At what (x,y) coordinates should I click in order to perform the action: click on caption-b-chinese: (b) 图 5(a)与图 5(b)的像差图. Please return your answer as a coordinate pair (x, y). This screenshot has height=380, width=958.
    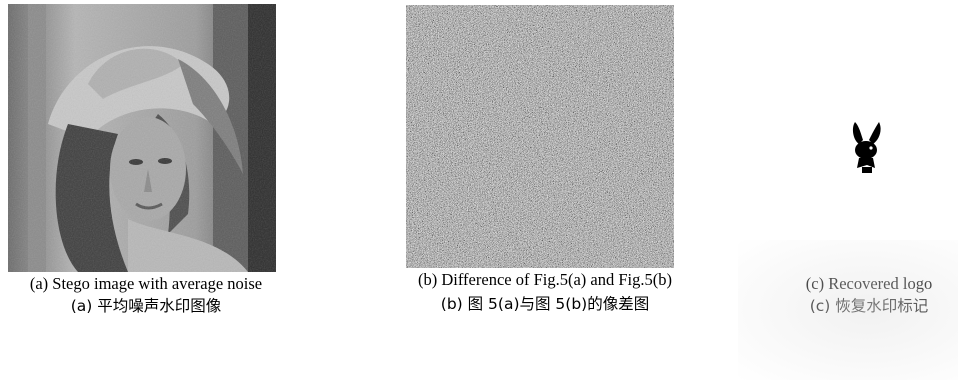
    Looking at the image, I should click on (545, 304).